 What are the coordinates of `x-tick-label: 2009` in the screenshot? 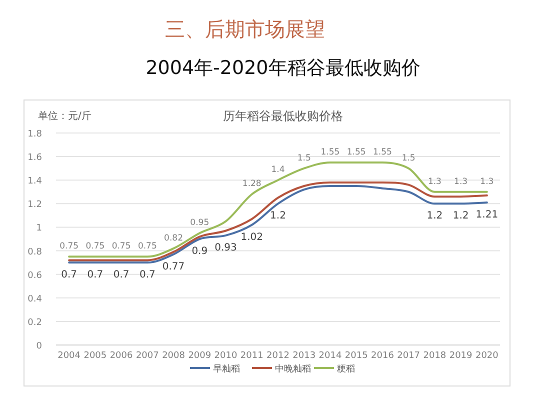 It's located at (200, 356).